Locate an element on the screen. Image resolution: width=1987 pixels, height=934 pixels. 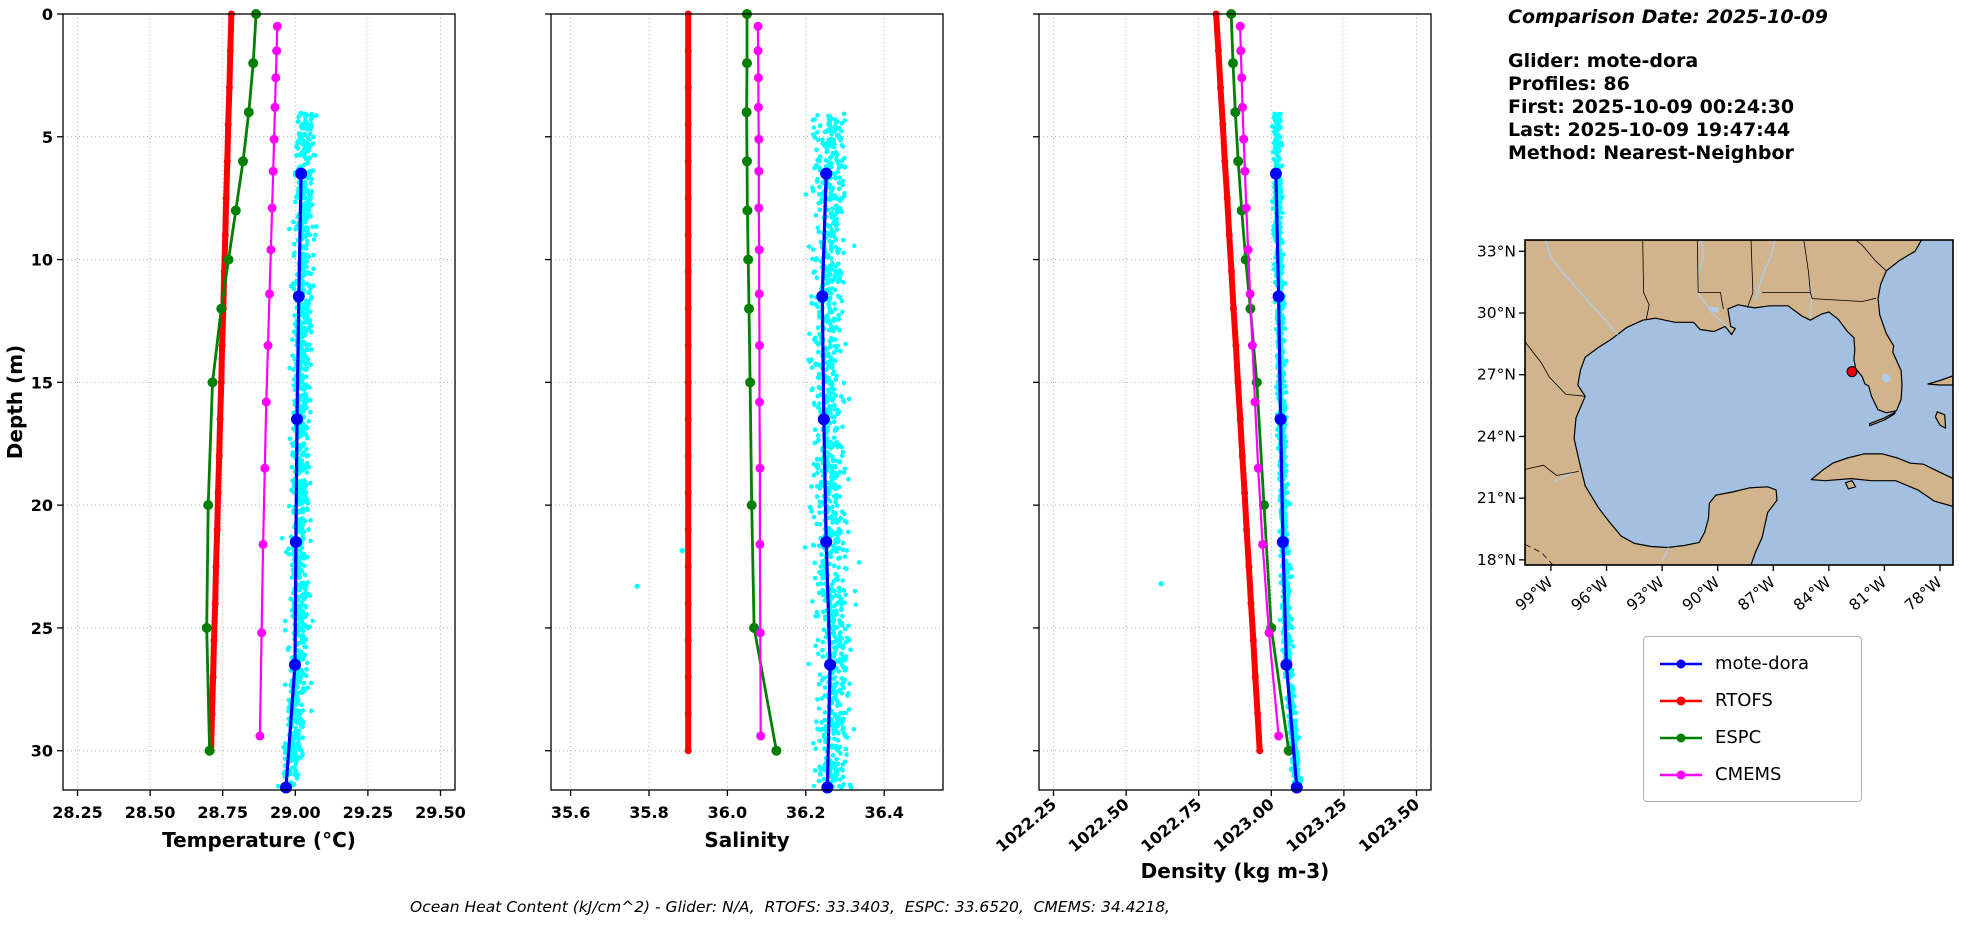
svg-text: 29.25 is located at coordinates (368, 812).